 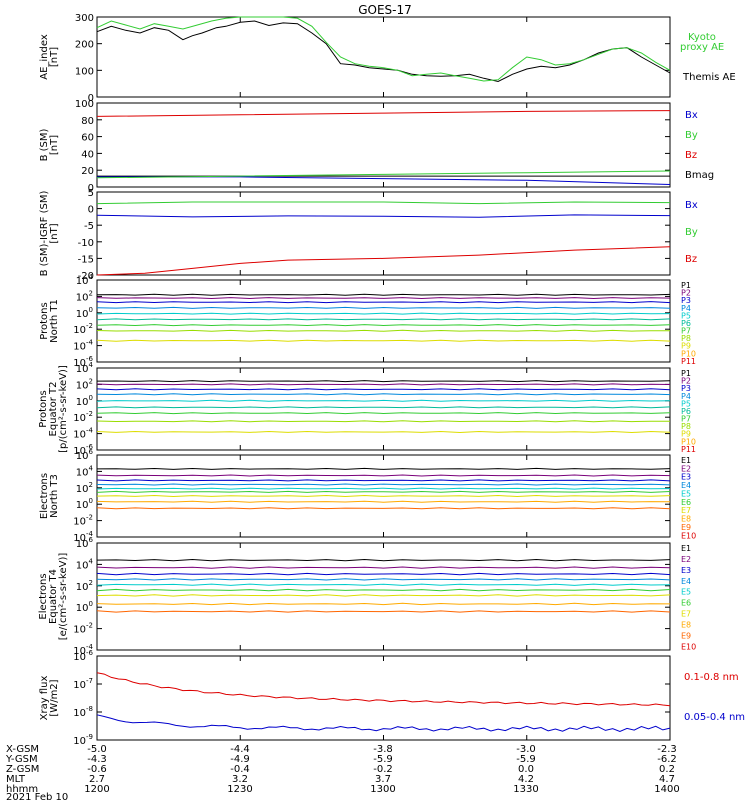 What do you see at coordinates (702, 37) in the screenshot?
I see `ae-legend-item: Kyoto` at bounding box center [702, 37].